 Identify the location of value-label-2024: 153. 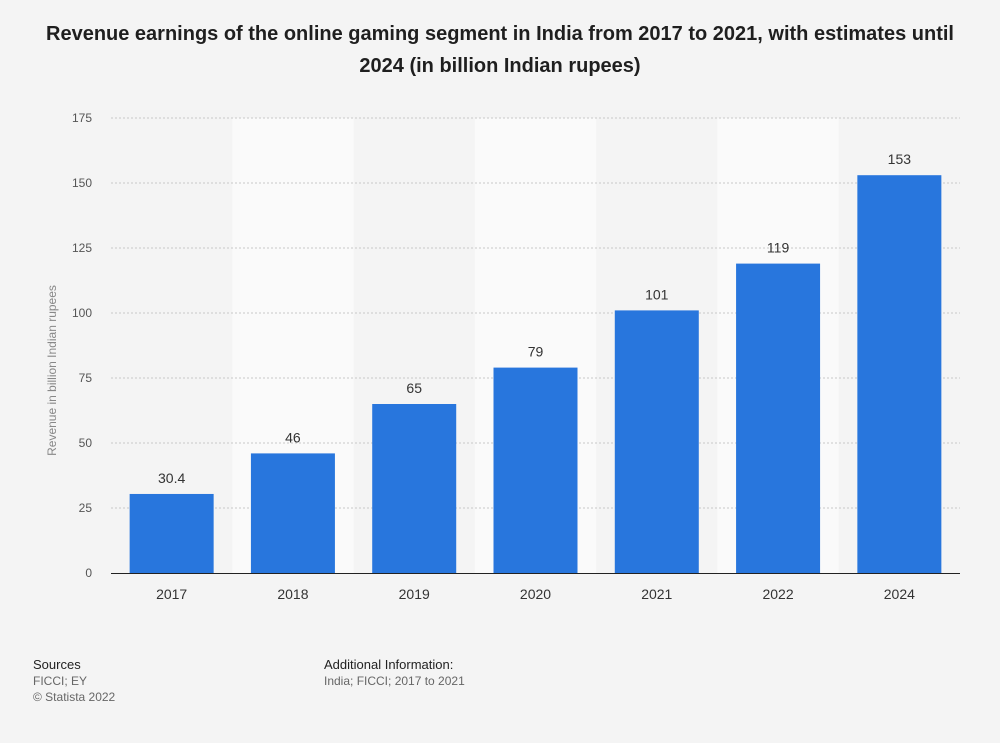
(900, 159).